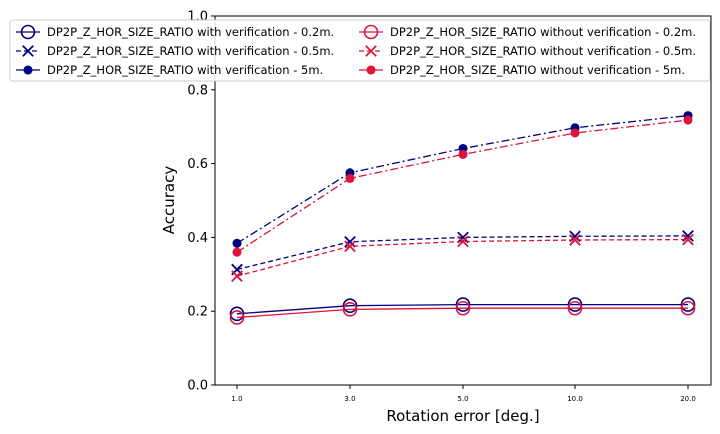  Describe the element at coordinates (462, 416) in the screenshot. I see `x-axis-label: Rotation error [deg.]` at that location.